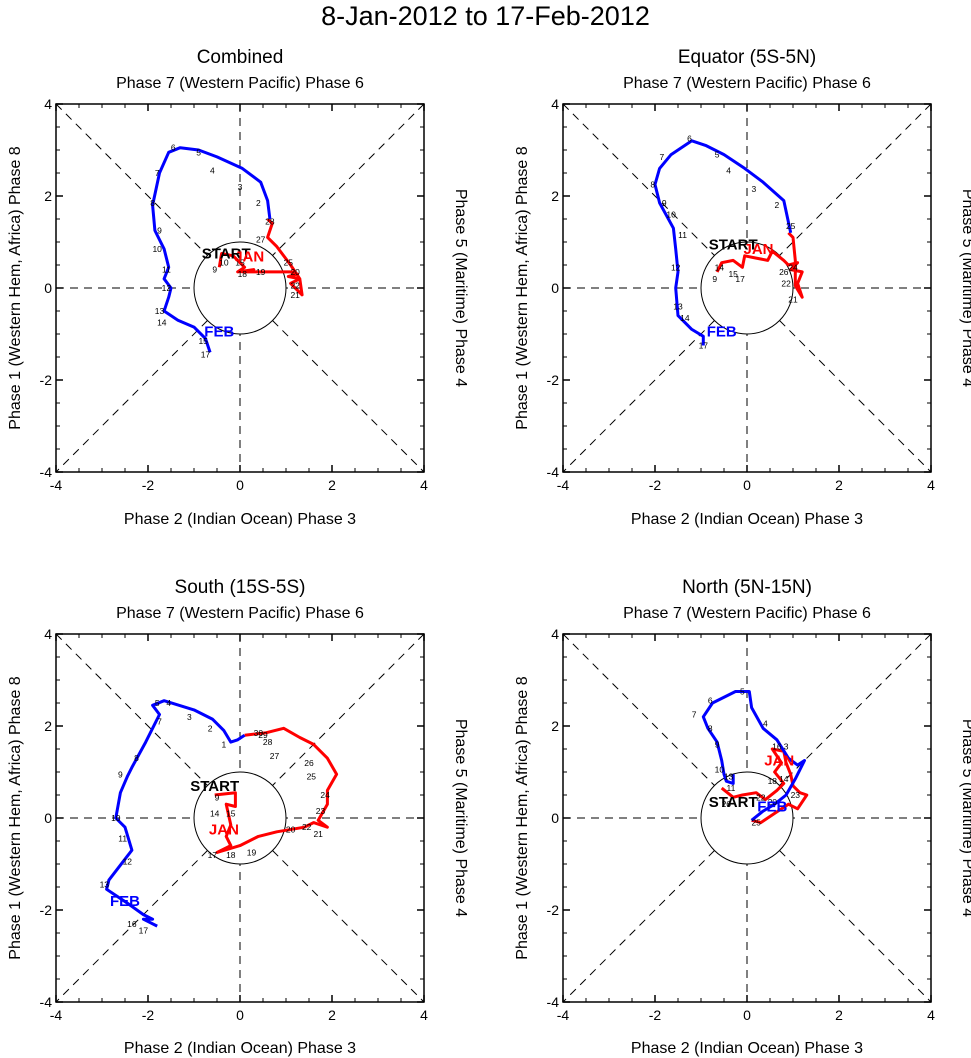 The height and width of the screenshot is (1058, 971). What do you see at coordinates (240, 57) in the screenshot?
I see `panel-title: Combined` at bounding box center [240, 57].